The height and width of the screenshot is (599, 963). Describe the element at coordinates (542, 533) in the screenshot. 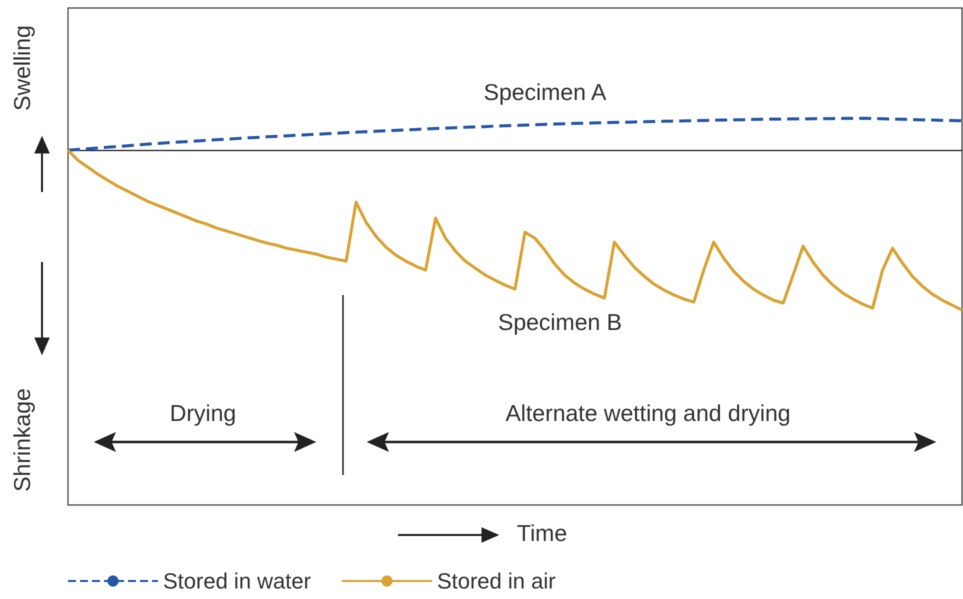

I see `text: Time` at that location.